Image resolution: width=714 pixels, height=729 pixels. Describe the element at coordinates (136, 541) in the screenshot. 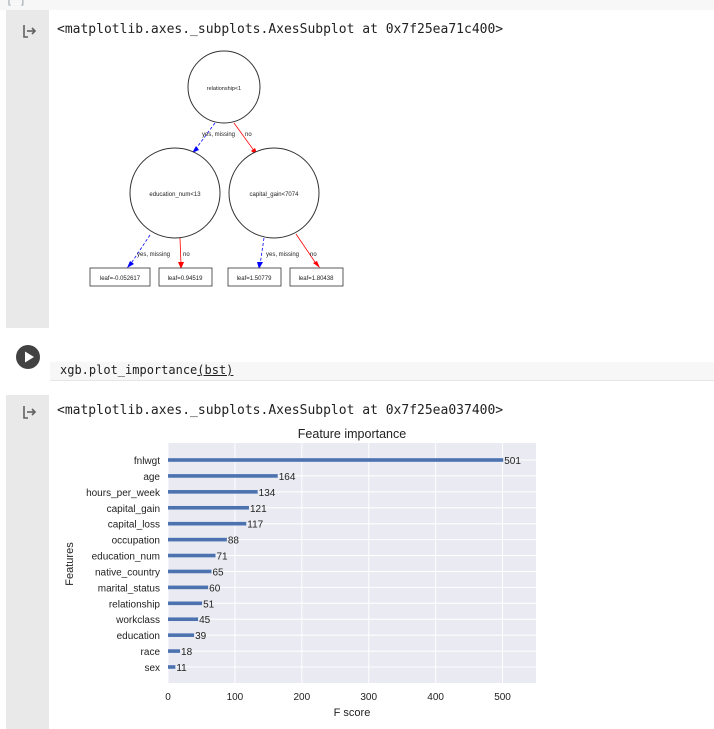

I see `y-tick-label: occupation` at that location.